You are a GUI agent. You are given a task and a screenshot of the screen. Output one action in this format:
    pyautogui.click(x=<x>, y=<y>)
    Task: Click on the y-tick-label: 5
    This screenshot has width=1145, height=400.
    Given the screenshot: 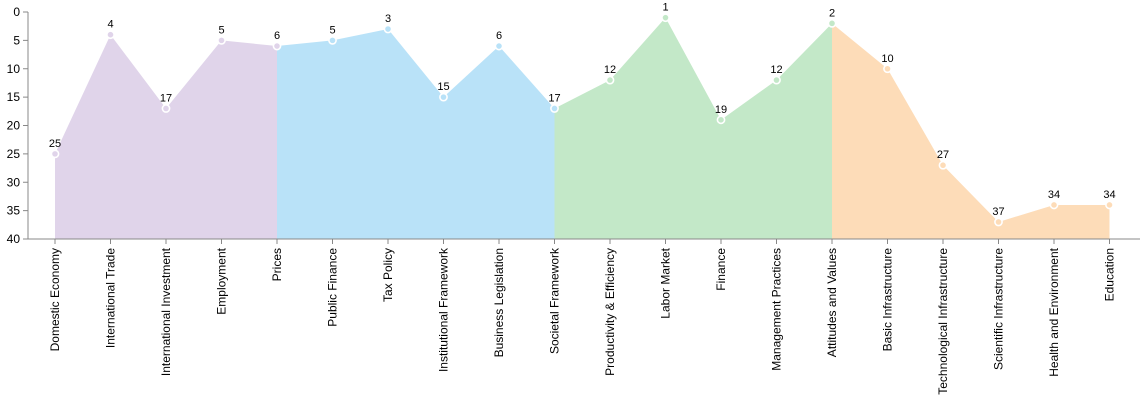 What is the action you would take?
    pyautogui.click(x=16, y=40)
    